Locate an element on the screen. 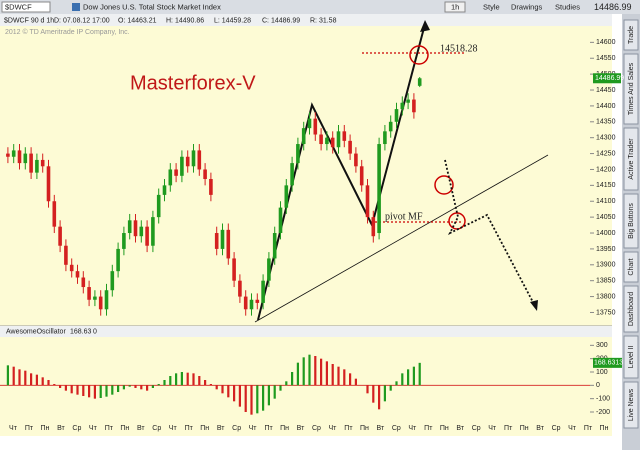  annotation-title: Masterforex-V is located at coordinates (193, 83).